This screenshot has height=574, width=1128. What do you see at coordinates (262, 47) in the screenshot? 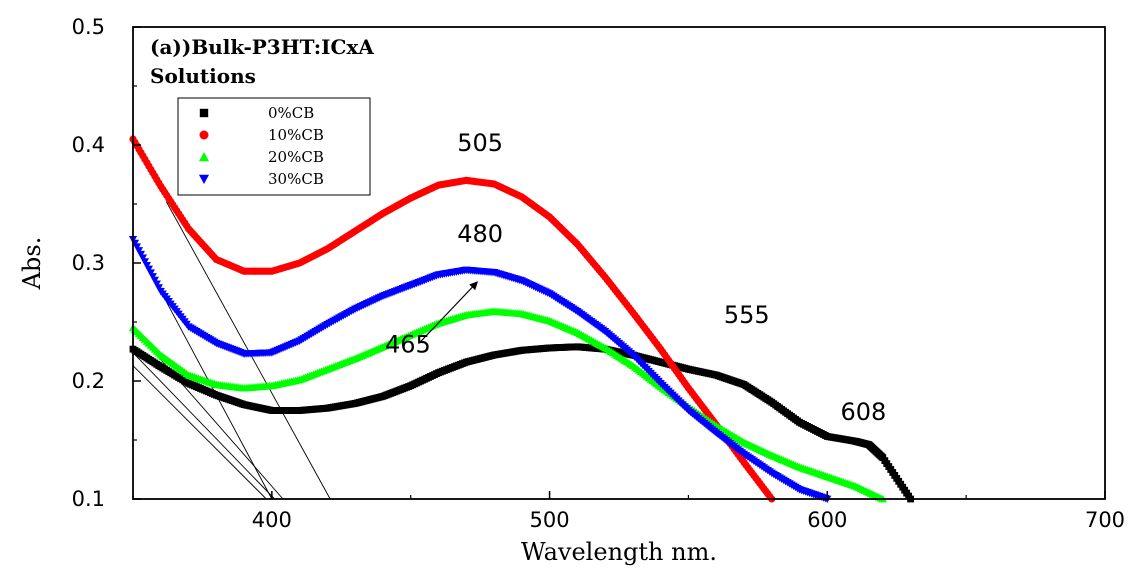
I see `chart-title: (a))Bulk-P3HT:ICxA` at bounding box center [262, 47].